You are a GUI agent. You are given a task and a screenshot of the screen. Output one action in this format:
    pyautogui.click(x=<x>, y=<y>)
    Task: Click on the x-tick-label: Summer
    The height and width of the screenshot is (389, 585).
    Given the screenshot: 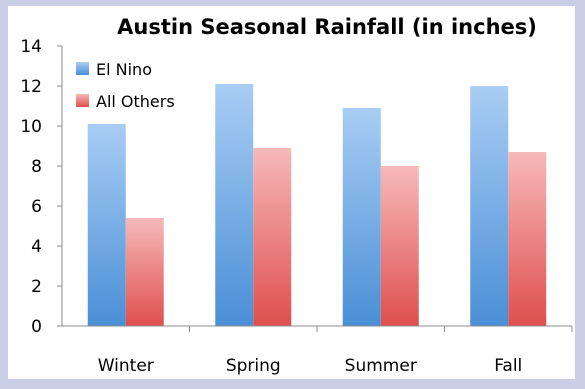 What is the action you would take?
    pyautogui.click(x=381, y=366)
    